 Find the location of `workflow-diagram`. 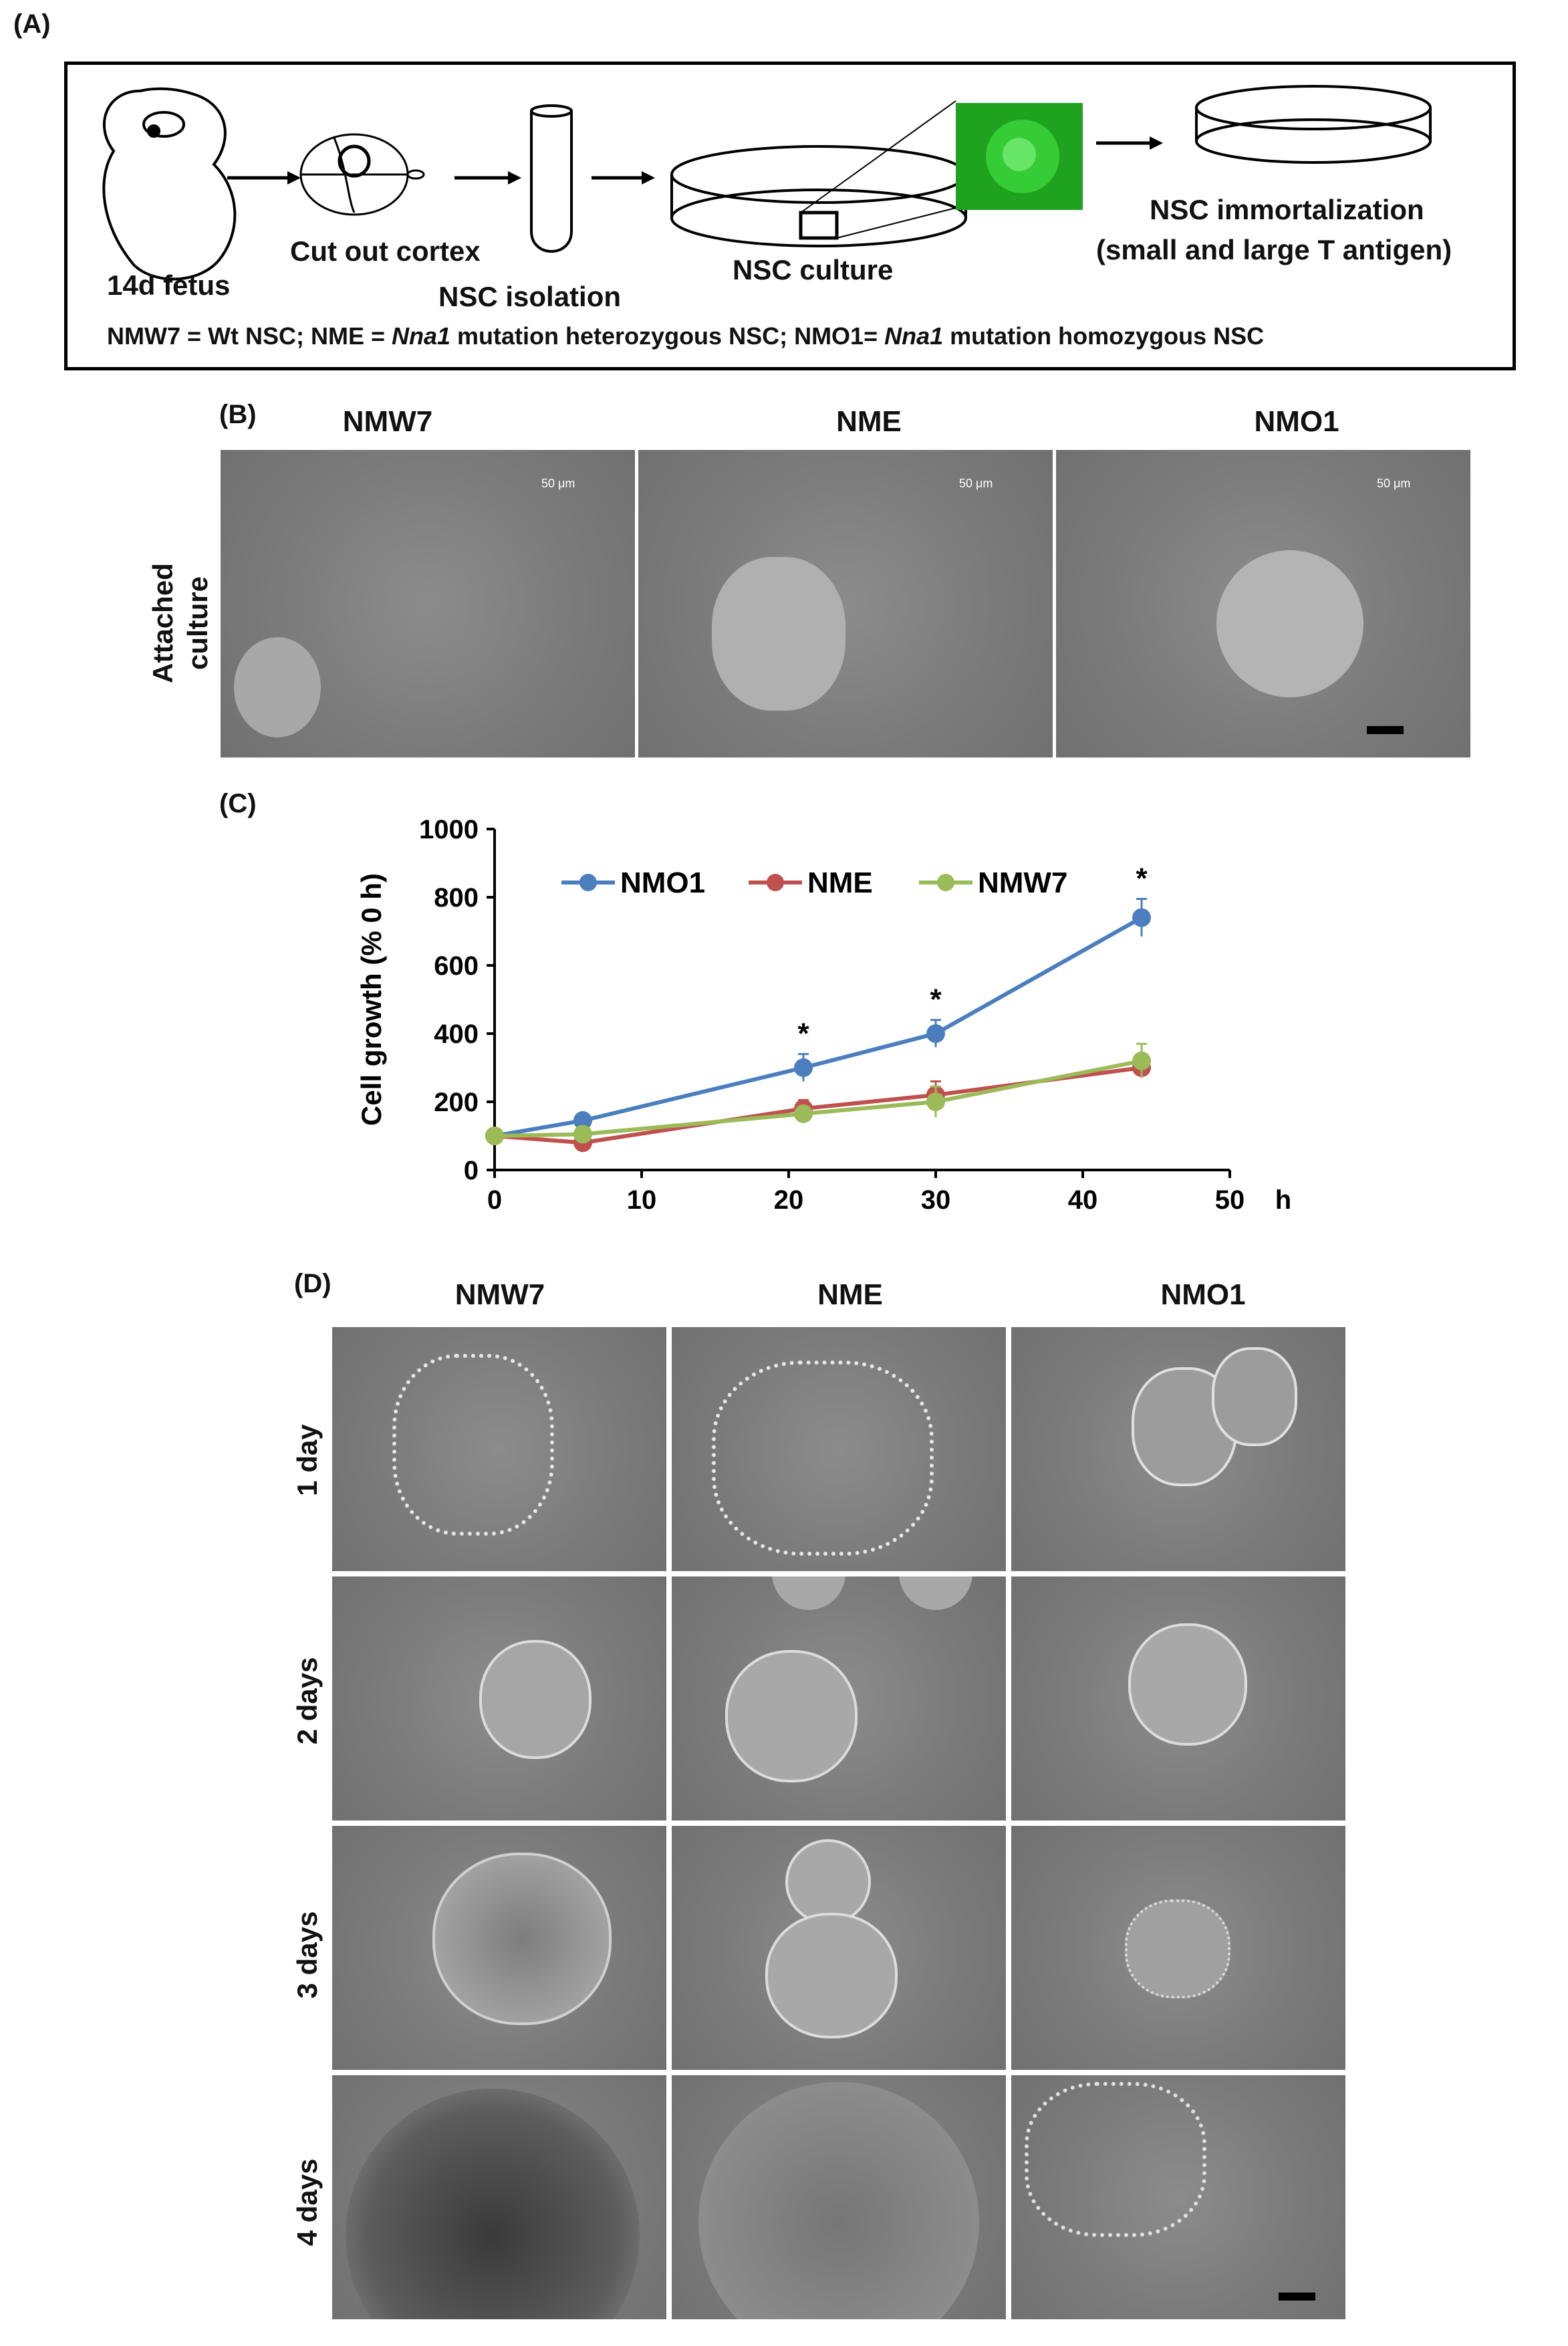

workflow-diagram is located at coordinates (767, 183).